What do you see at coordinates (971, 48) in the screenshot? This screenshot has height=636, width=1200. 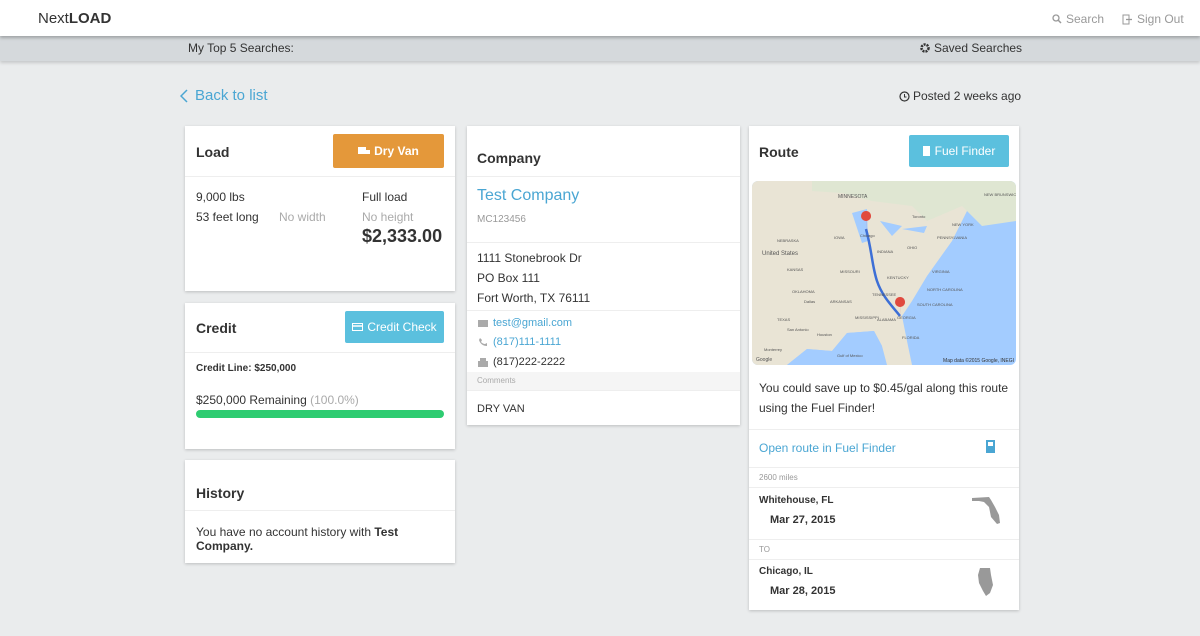 I see `saved-searches: Saved Searches` at bounding box center [971, 48].